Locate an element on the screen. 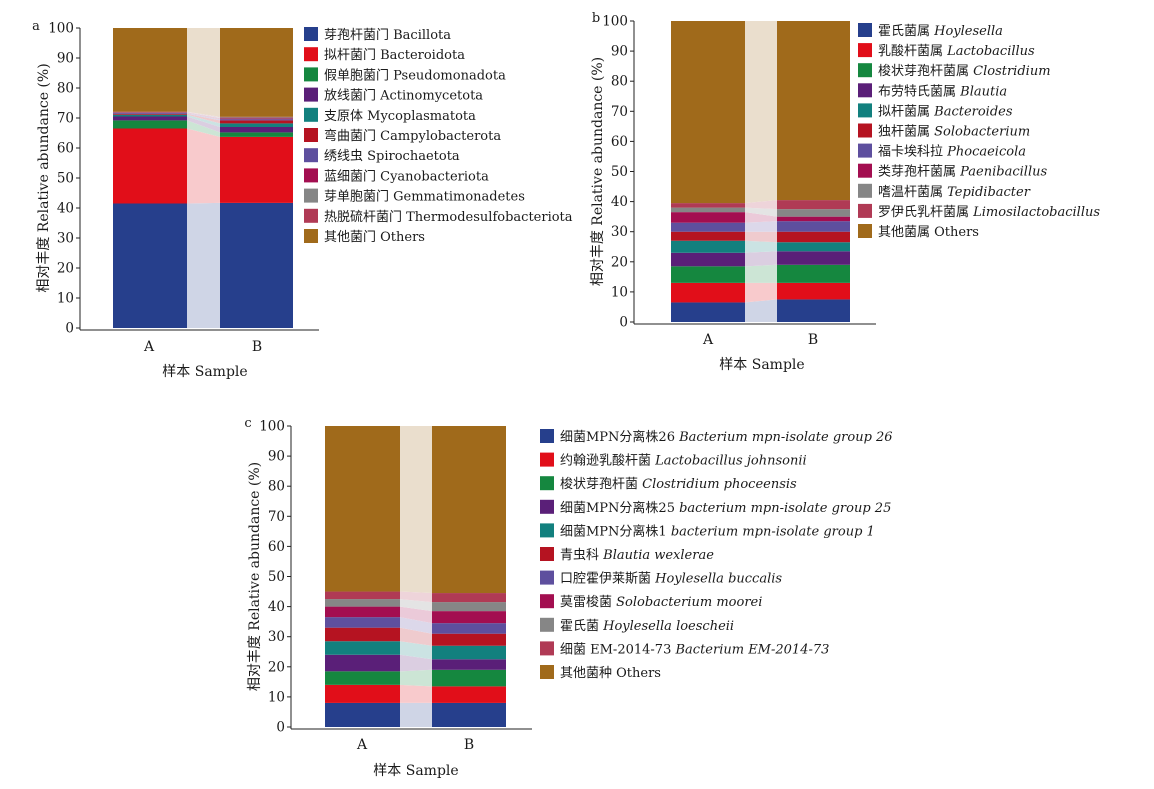  legend-label: 布劳特氏菌属 Blautia is located at coordinates (942, 91).